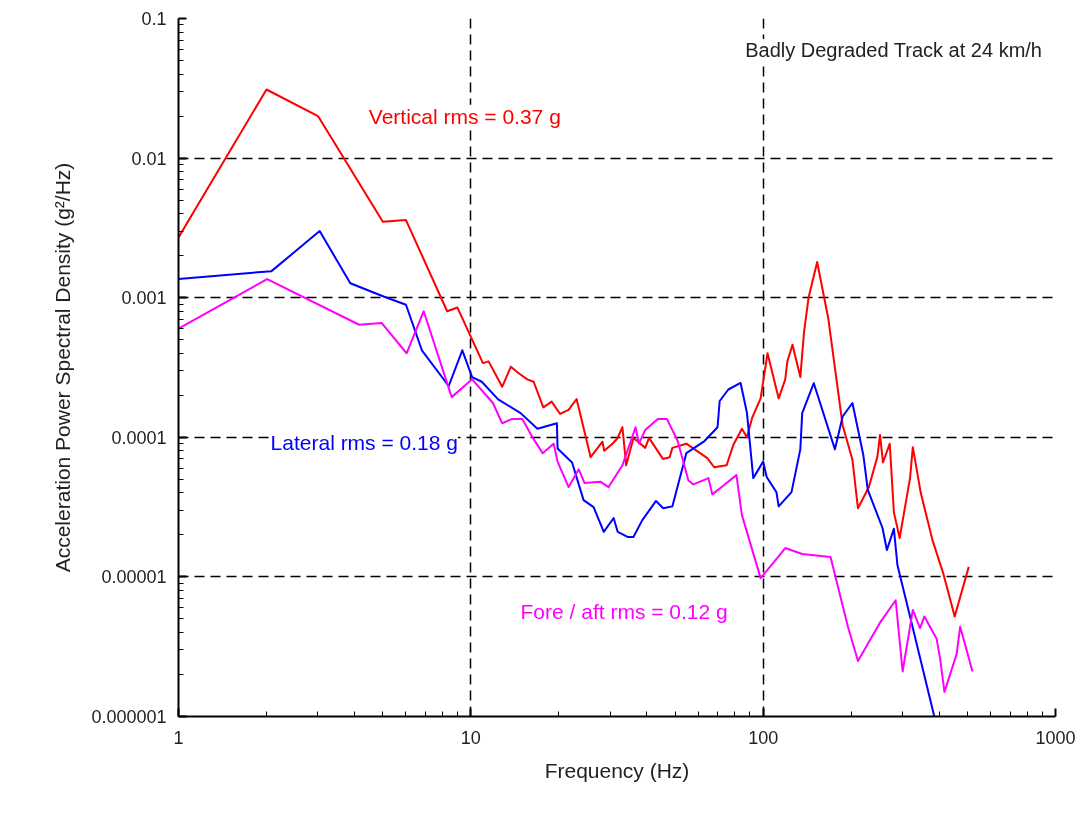 This screenshot has height=814, width=1086. I want to click on y-tick-label: 0.01, so click(149, 158).